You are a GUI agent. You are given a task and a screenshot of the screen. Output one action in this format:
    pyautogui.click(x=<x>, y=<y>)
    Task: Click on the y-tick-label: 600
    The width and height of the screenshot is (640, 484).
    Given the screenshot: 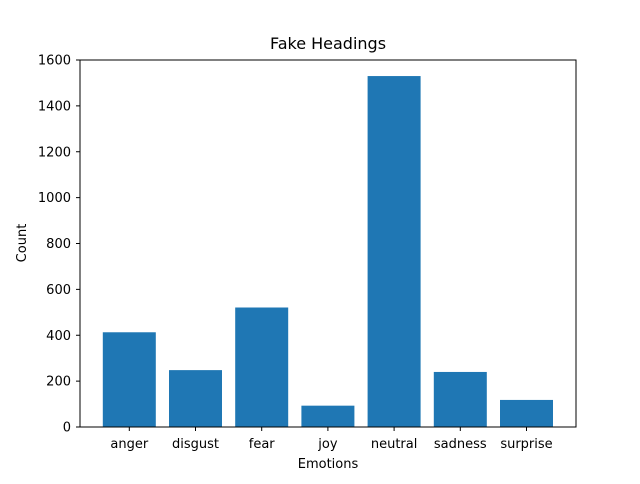 What is the action you would take?
    pyautogui.click(x=58, y=290)
    